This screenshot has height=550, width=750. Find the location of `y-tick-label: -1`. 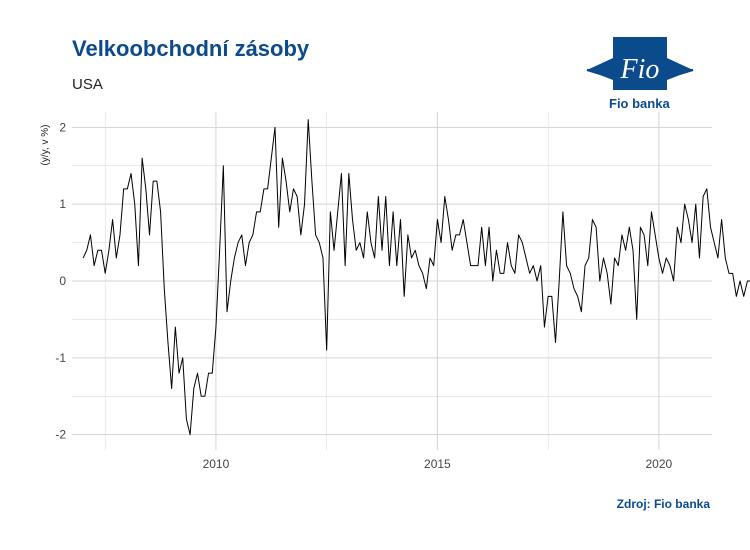

y-tick-label: -1 is located at coordinates (60, 358).